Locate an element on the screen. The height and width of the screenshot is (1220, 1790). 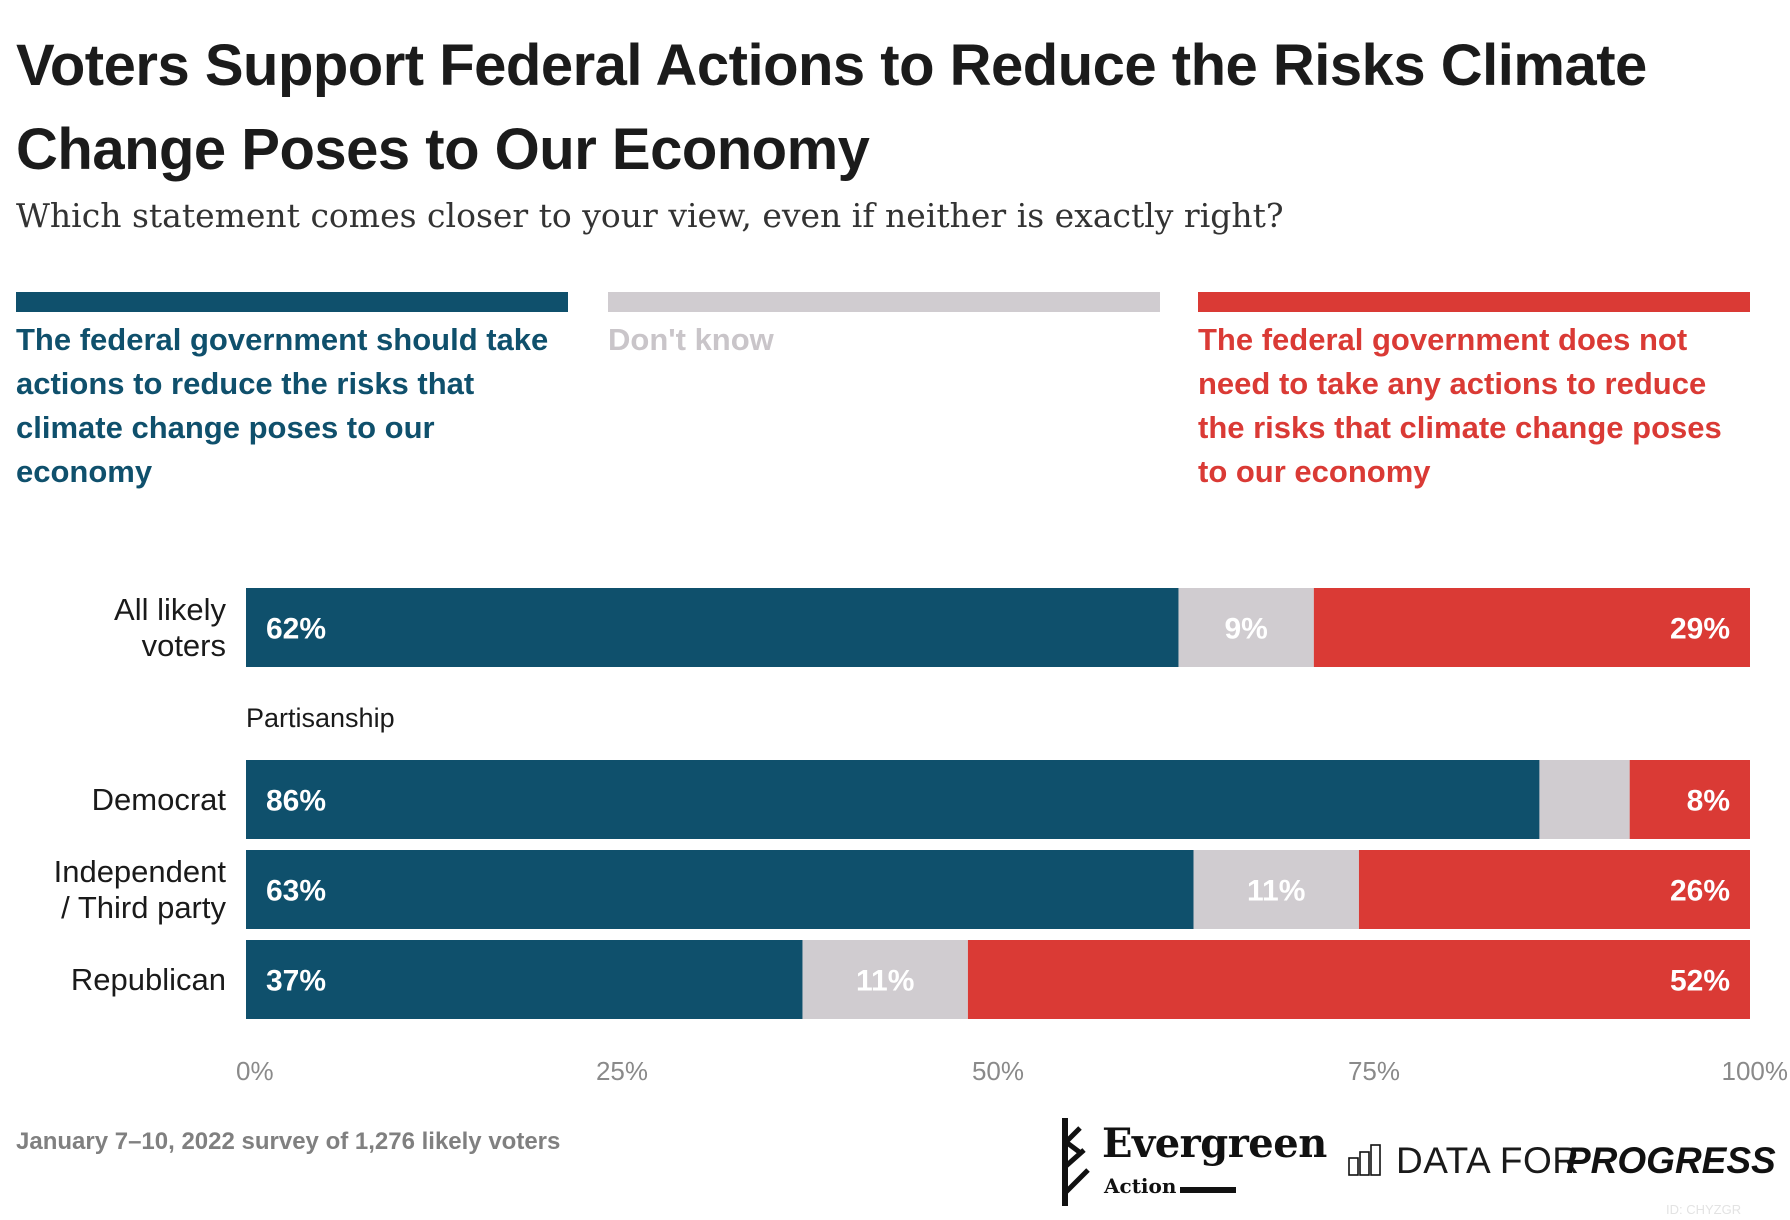
data-label-independent-third-party-oppose: 26% is located at coordinates (1700, 891).